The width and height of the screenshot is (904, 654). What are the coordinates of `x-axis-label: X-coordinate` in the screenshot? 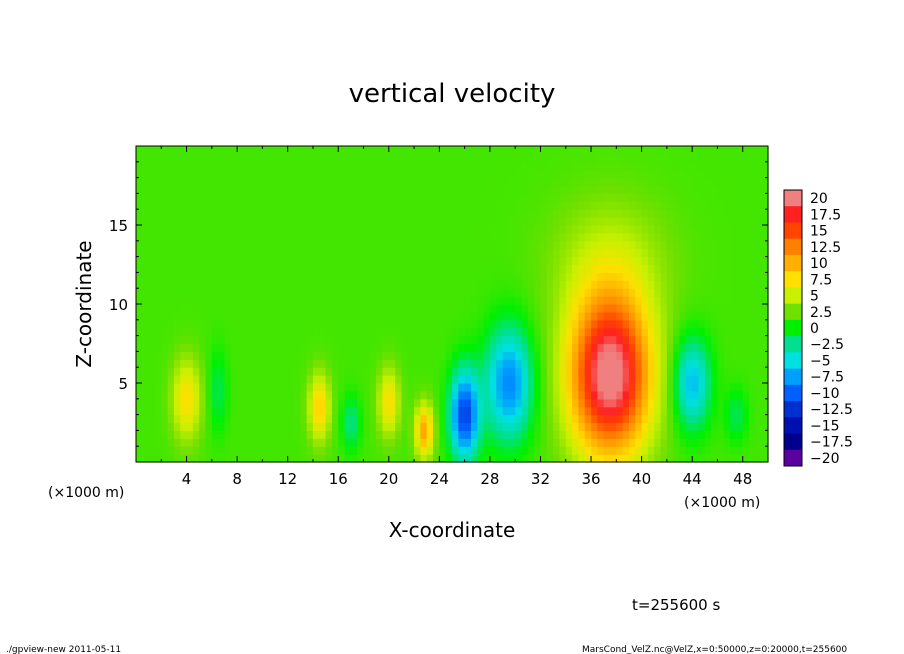 It's located at (452, 530).